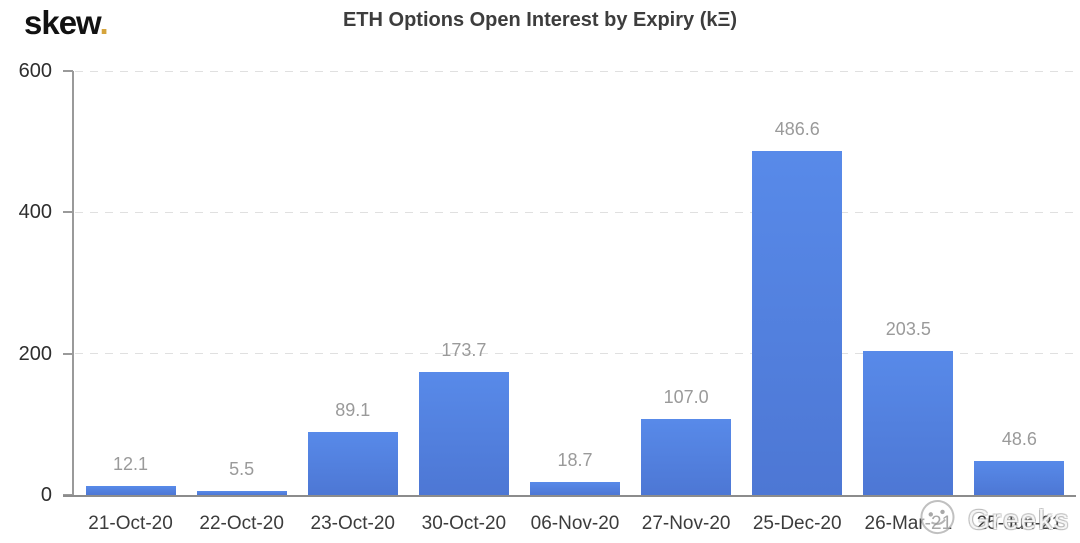 Image resolution: width=1080 pixels, height=543 pixels. What do you see at coordinates (464, 523) in the screenshot?
I see `x-axis-label: 30-Oct-20` at bounding box center [464, 523].